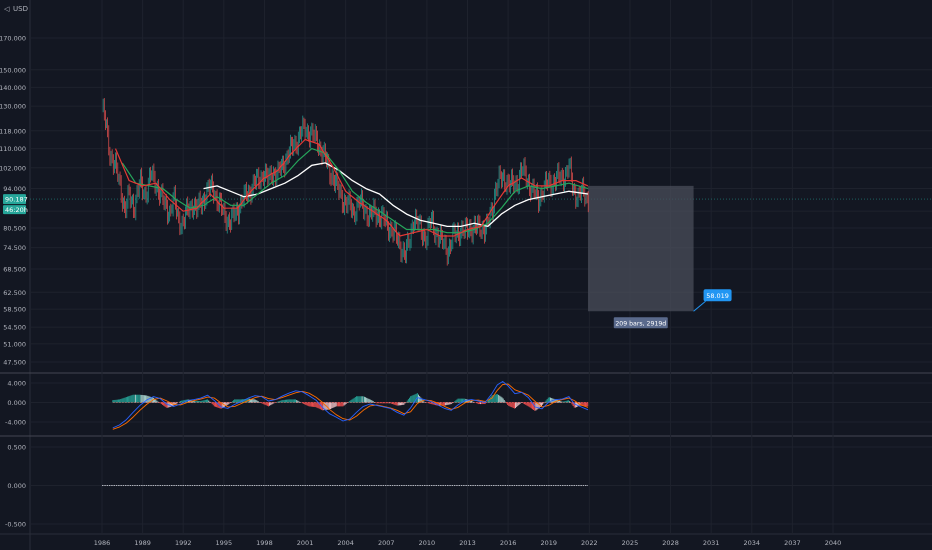  Describe the element at coordinates (183, 543) in the screenshot. I see `time-tick-label: 1992` at that location.